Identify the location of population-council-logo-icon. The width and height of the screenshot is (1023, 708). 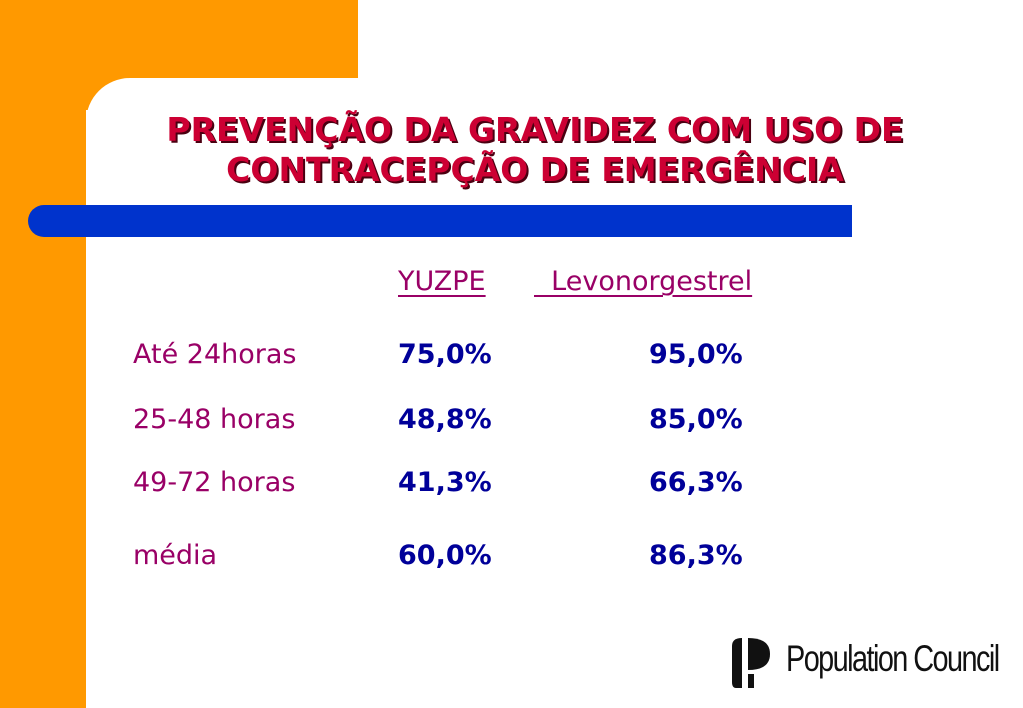
(751, 663).